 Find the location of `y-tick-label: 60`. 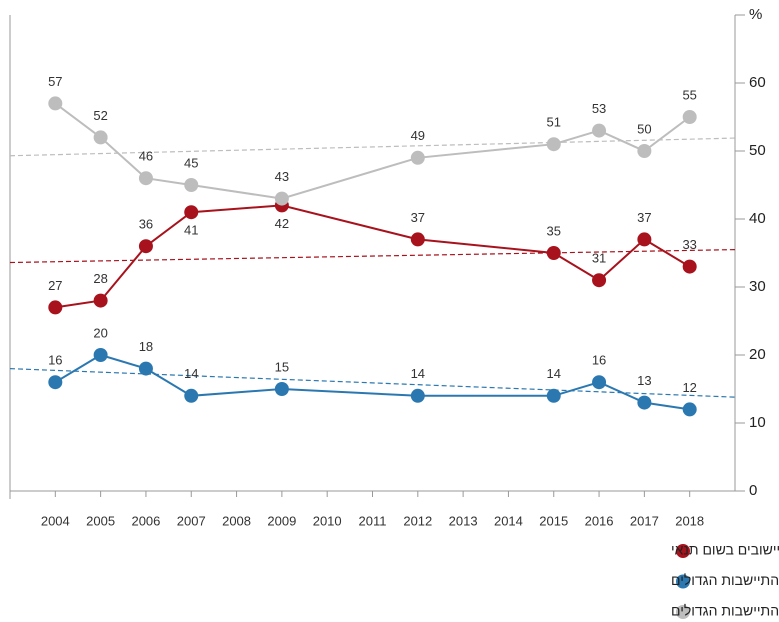

y-tick-label: 60 is located at coordinates (757, 82).